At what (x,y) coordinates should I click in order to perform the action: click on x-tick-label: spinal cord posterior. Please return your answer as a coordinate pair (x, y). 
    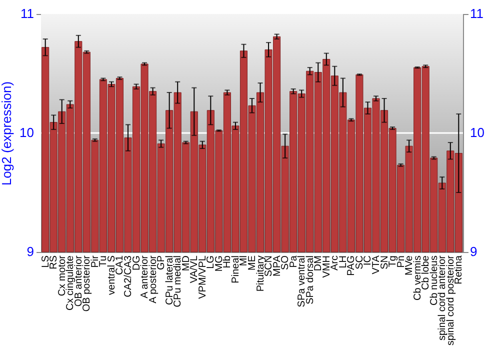
    Looking at the image, I should click on (450, 300).